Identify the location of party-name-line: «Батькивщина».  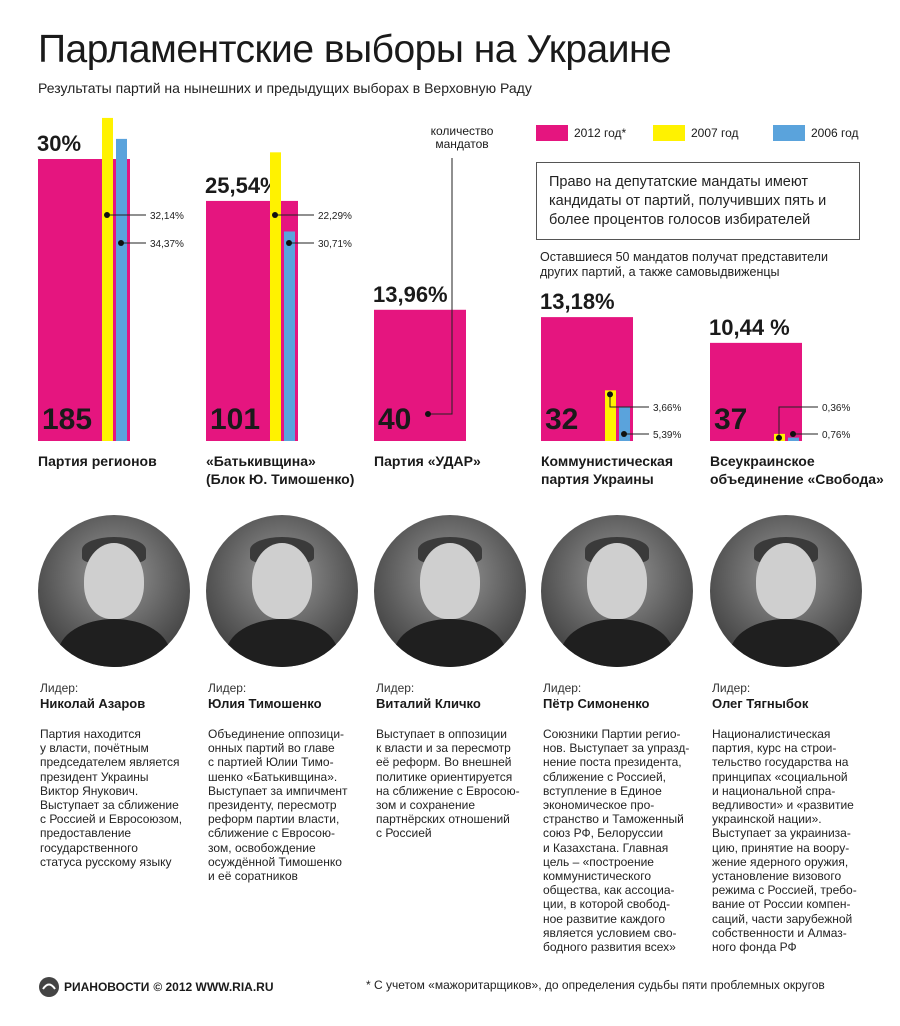
(261, 461).